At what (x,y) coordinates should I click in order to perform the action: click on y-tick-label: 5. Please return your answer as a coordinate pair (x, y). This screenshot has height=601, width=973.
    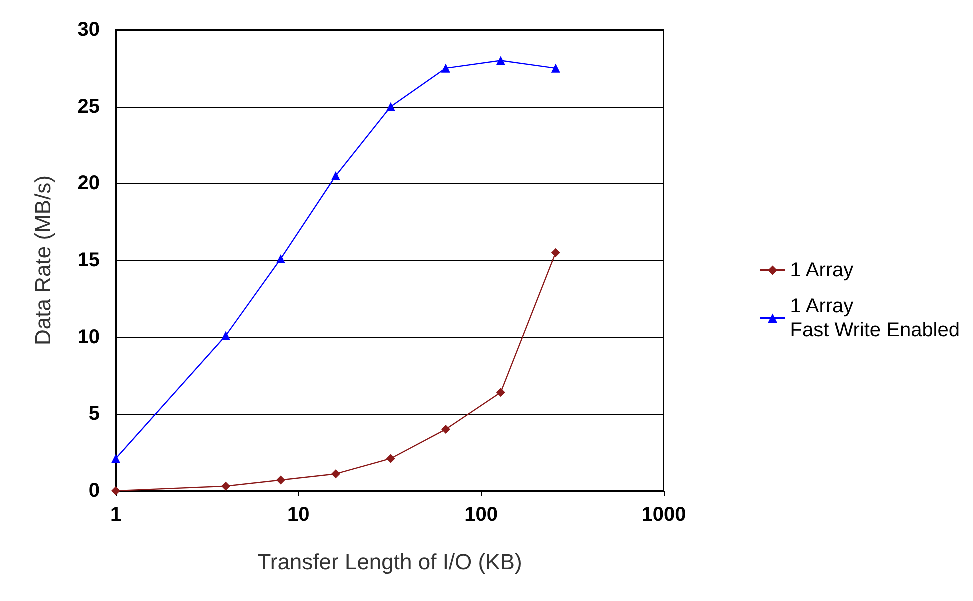
    Looking at the image, I should click on (94, 414).